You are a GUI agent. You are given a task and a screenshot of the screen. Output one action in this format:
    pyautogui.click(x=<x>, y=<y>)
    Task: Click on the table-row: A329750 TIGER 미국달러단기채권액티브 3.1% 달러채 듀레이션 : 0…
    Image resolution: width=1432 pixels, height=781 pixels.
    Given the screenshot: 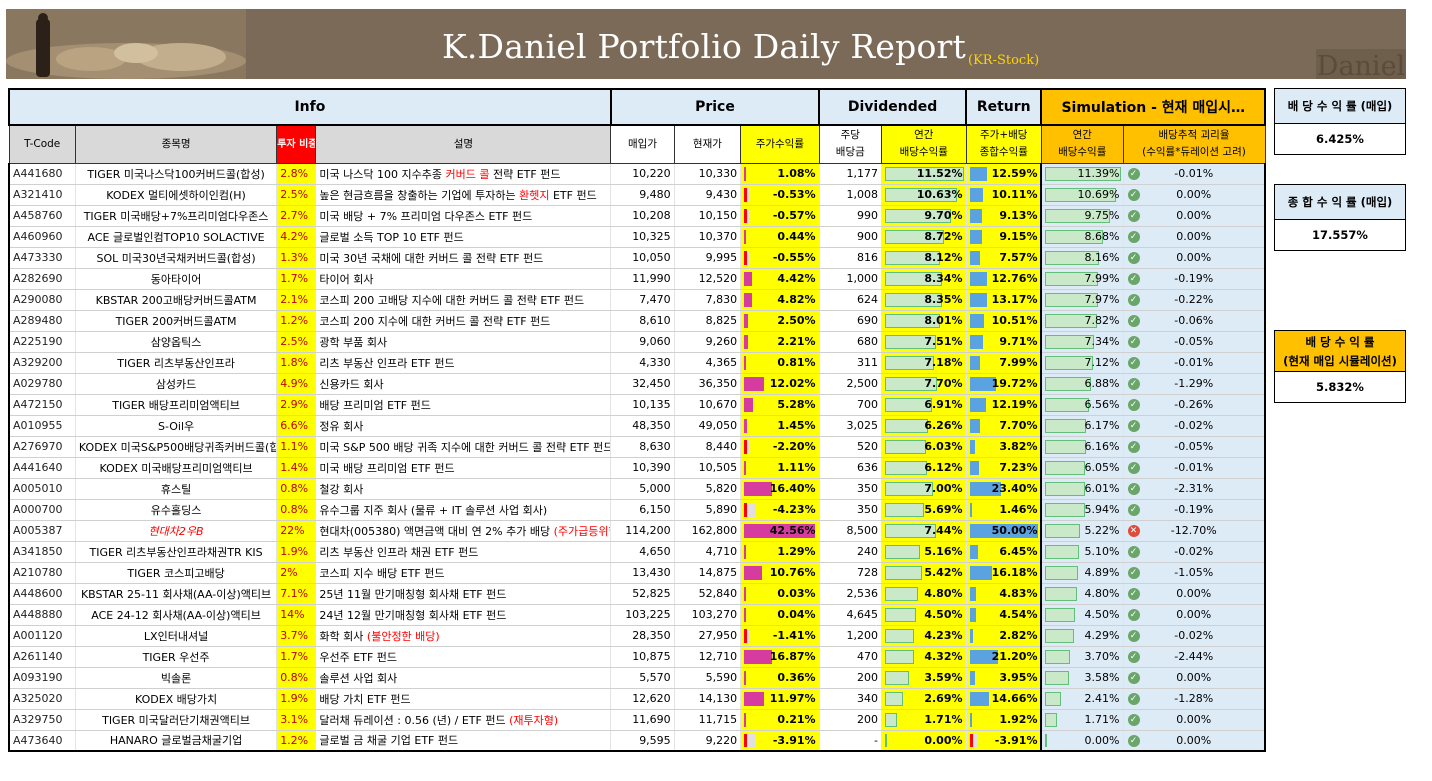 What is the action you would take?
    pyautogui.click(x=636, y=720)
    